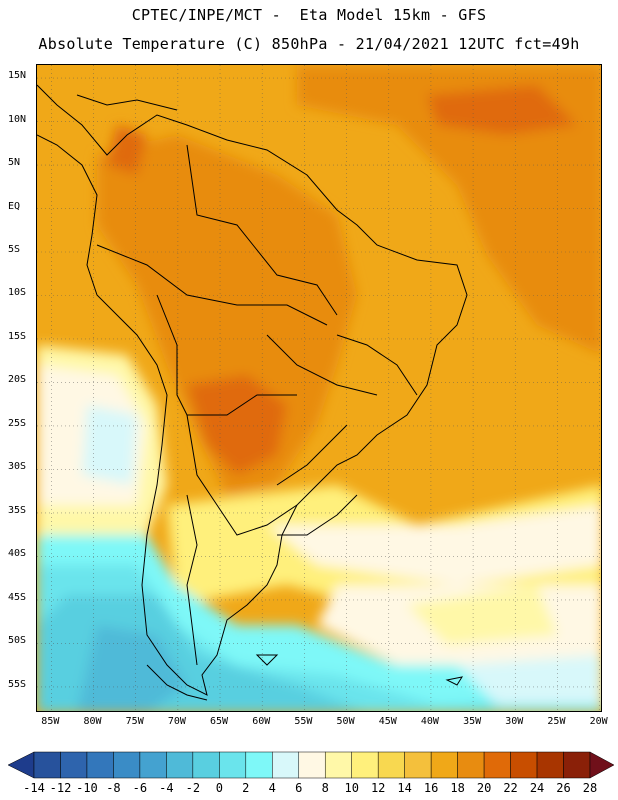 Image resolution: width=618 pixels, height=800 pixels. I want to click on colorbar, so click(311, 765).